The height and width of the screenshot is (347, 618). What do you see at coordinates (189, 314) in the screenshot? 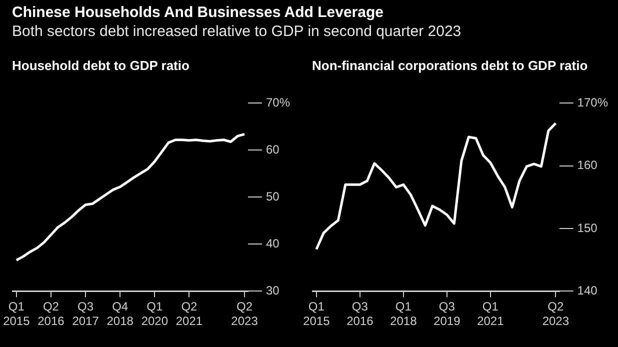
I see `x-tick-label: Q2 2021` at bounding box center [189, 314].